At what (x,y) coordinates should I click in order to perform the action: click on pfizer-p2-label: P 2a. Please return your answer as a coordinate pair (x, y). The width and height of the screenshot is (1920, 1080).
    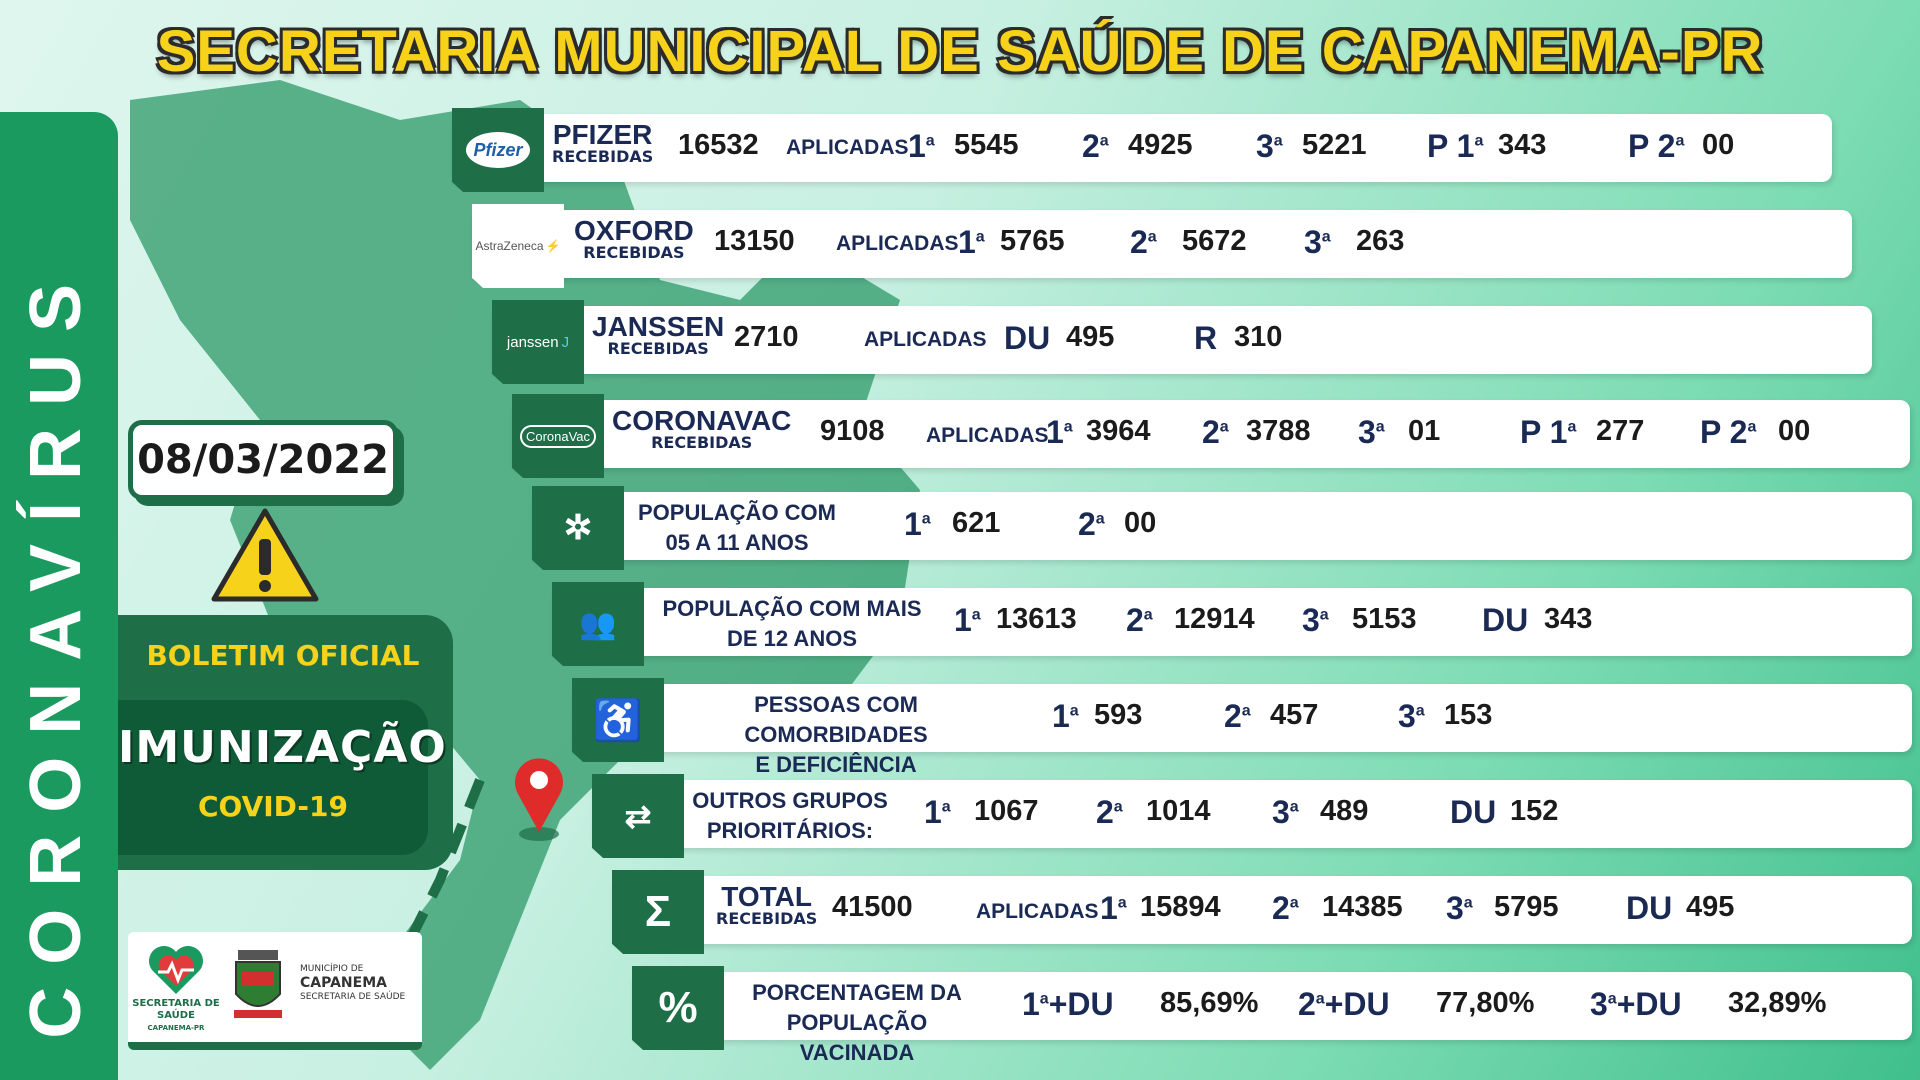
    Looking at the image, I should click on (1656, 146).